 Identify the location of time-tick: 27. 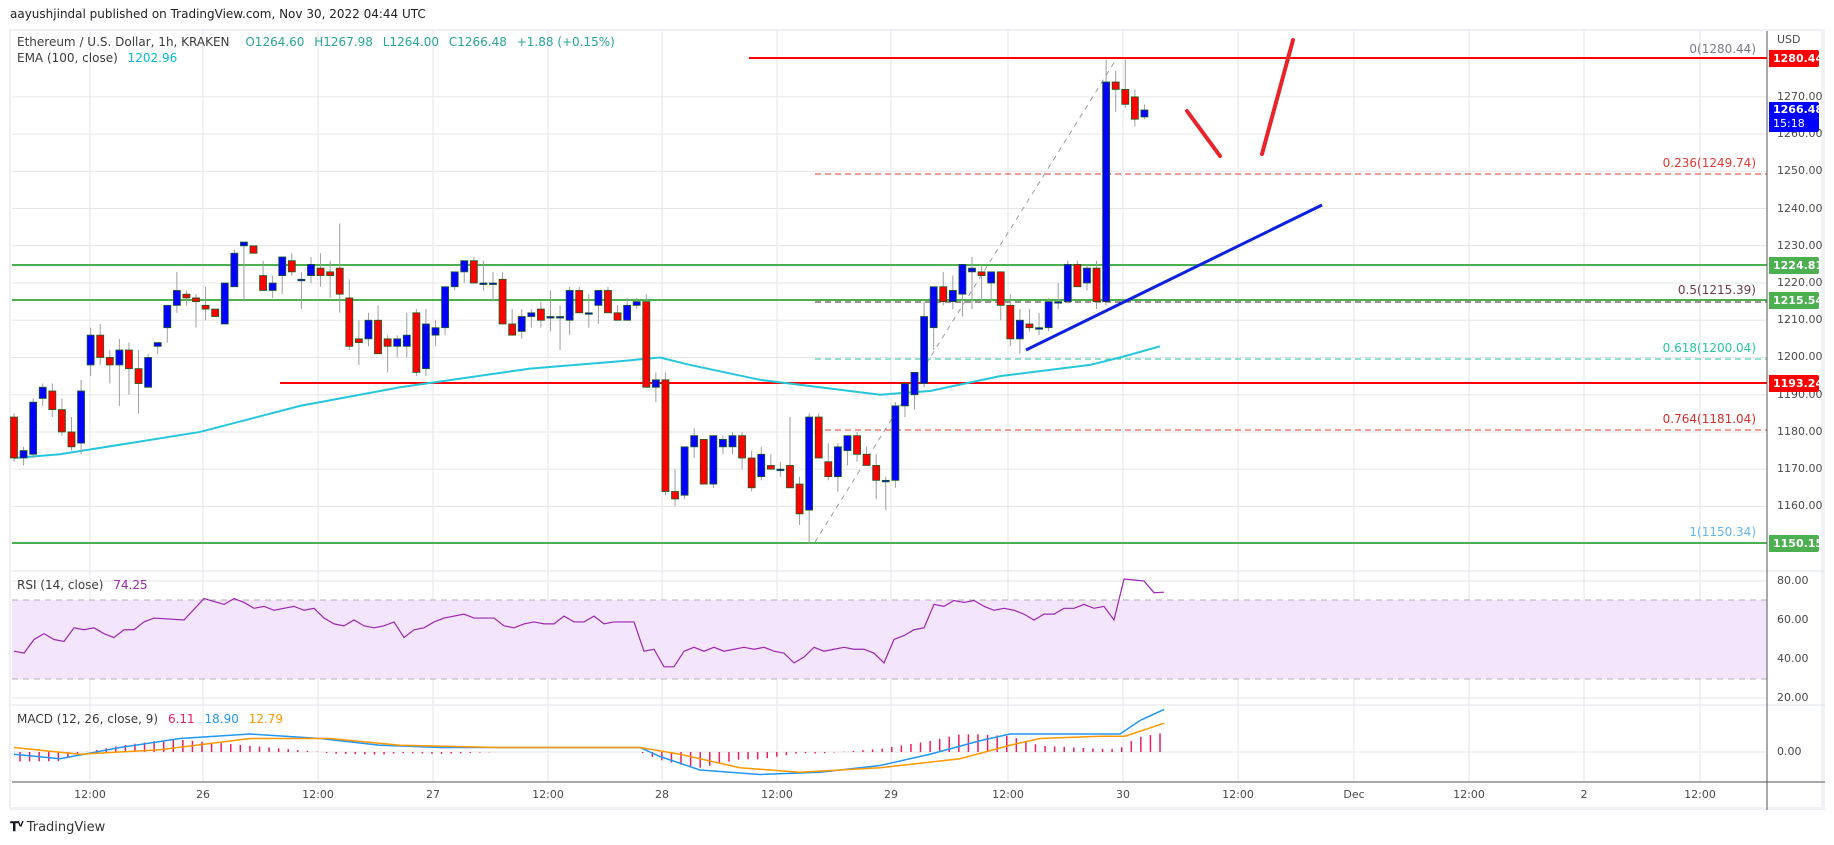
(433, 794).